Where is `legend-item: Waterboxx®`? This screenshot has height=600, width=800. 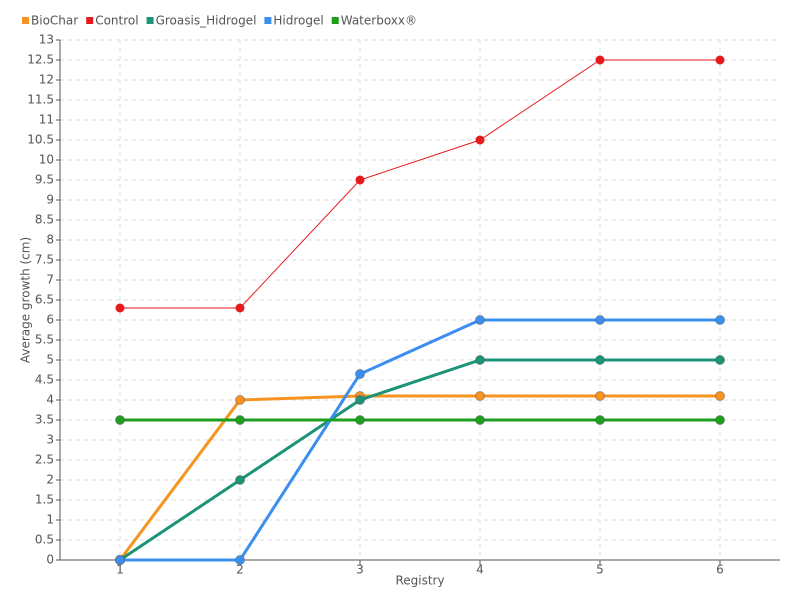 legend-item: Waterboxx® is located at coordinates (374, 21).